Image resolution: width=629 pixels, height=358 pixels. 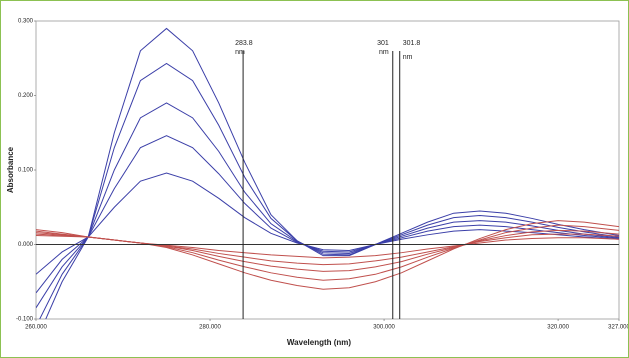 I want to click on annotation-label: 283.8, so click(x=244, y=43).